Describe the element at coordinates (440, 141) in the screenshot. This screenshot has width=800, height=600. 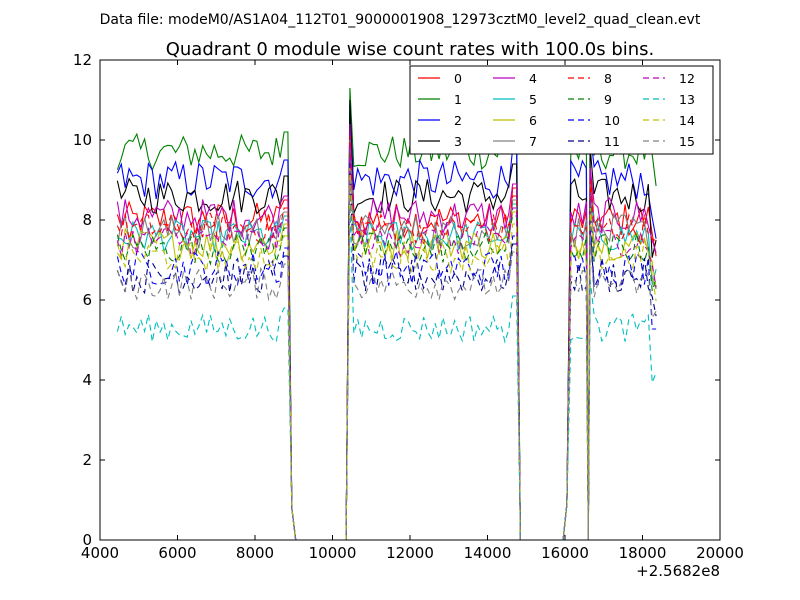
I see `legend-entry: 3` at that location.